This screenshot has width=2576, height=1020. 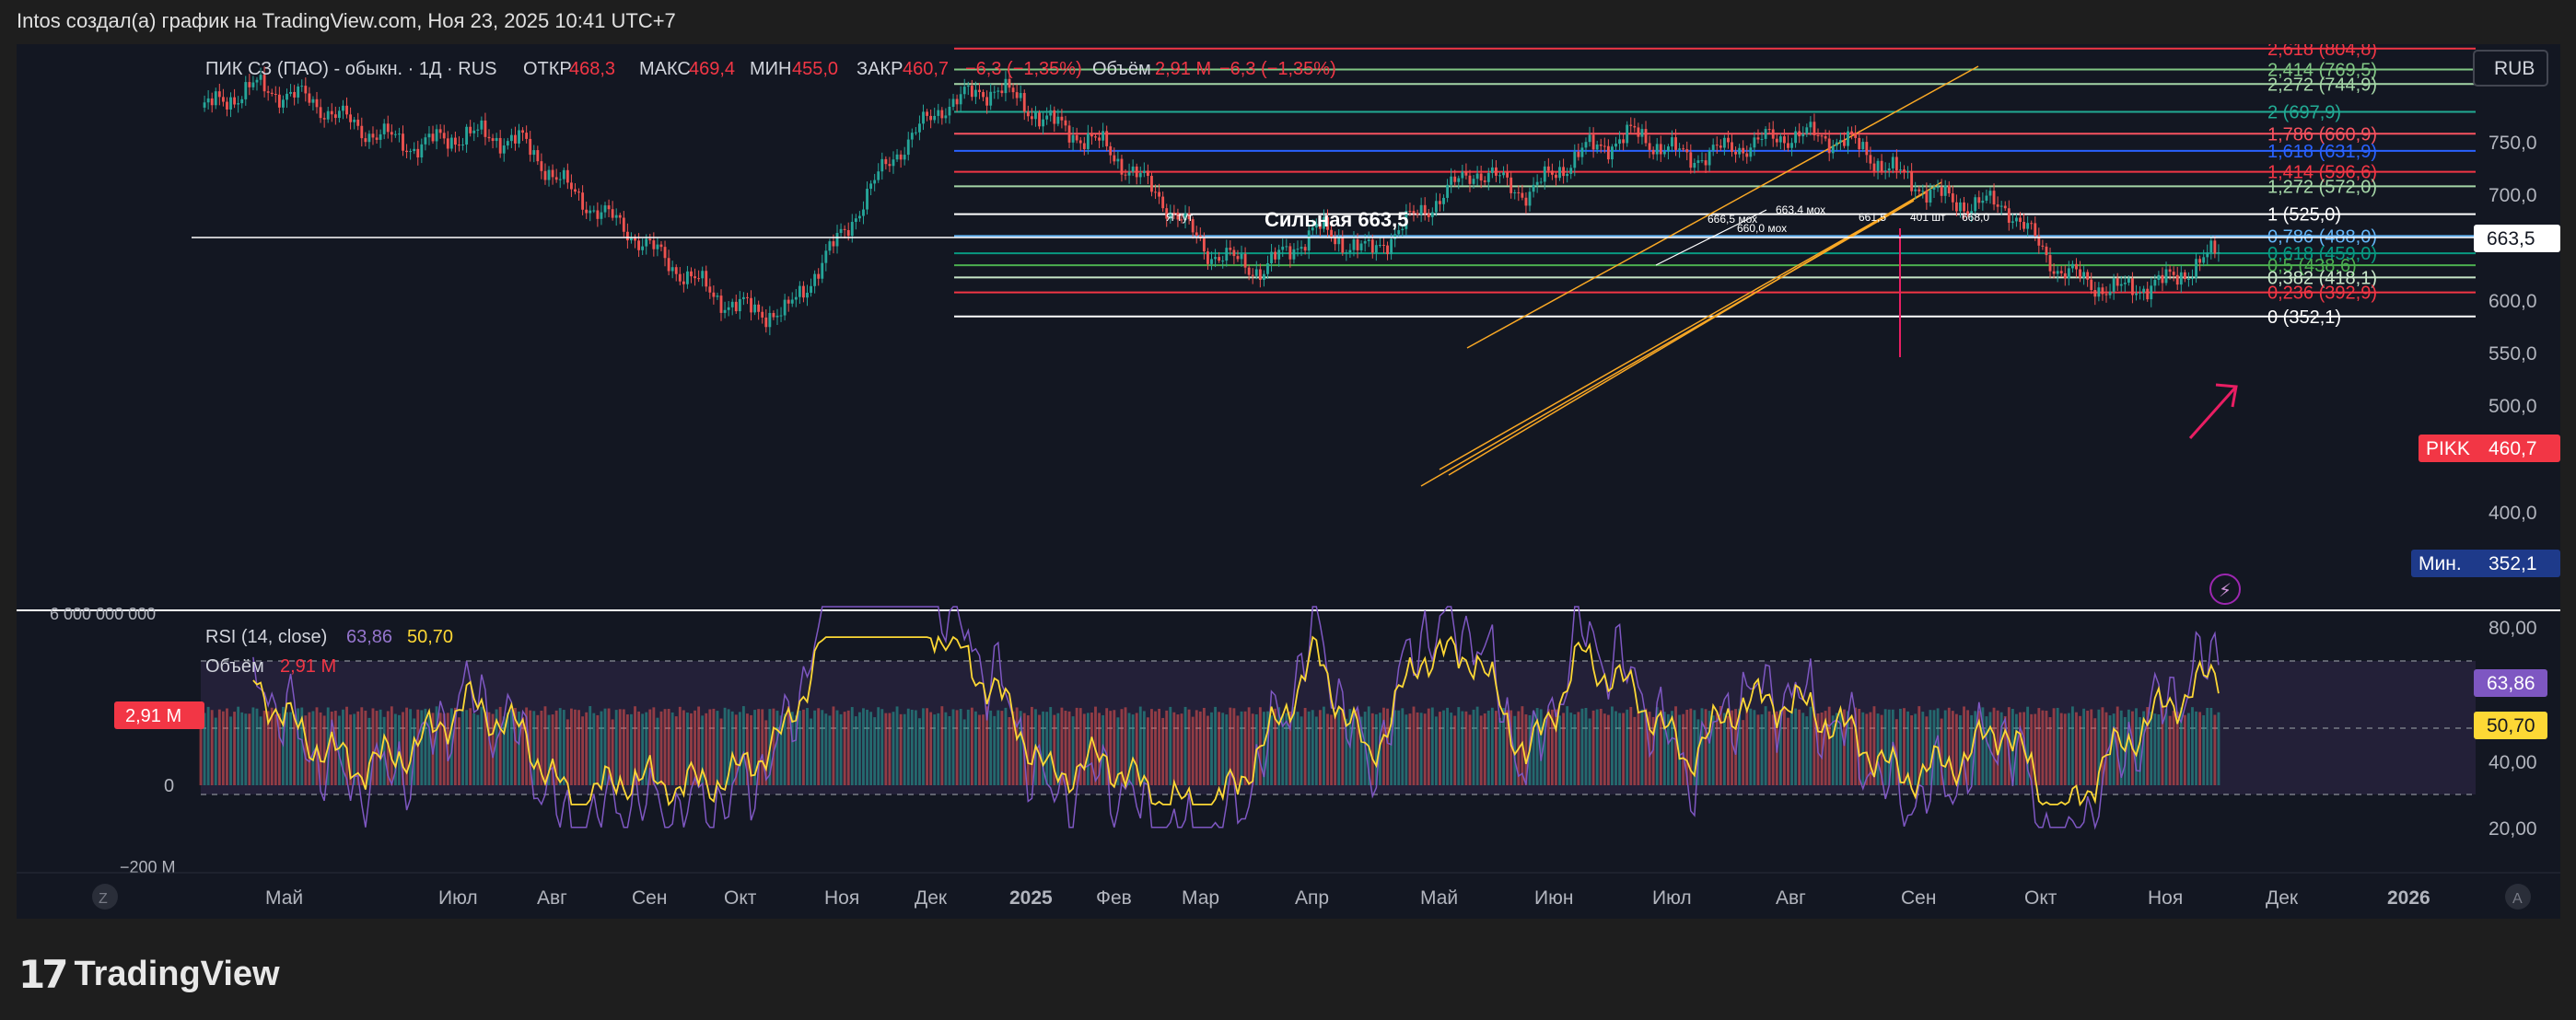 I want to click on fib-level-label: 0,618 (459,0), so click(x=2322, y=254).